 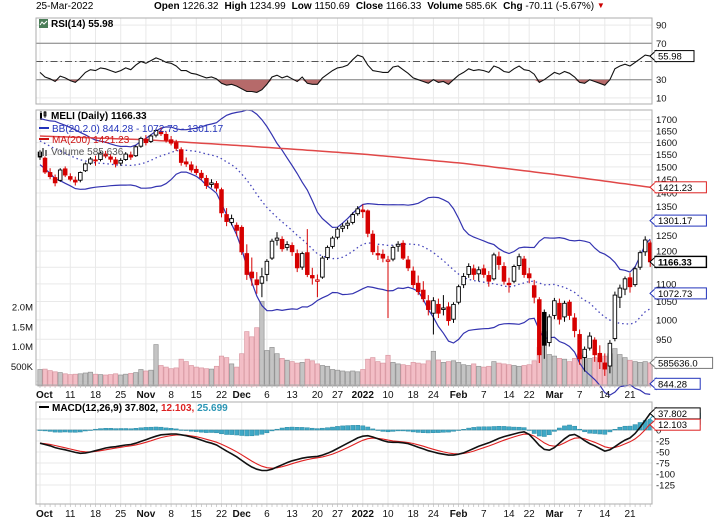 What do you see at coordinates (675, 384) in the screenshot?
I see `axis-value-badge: 844.28` at bounding box center [675, 384].